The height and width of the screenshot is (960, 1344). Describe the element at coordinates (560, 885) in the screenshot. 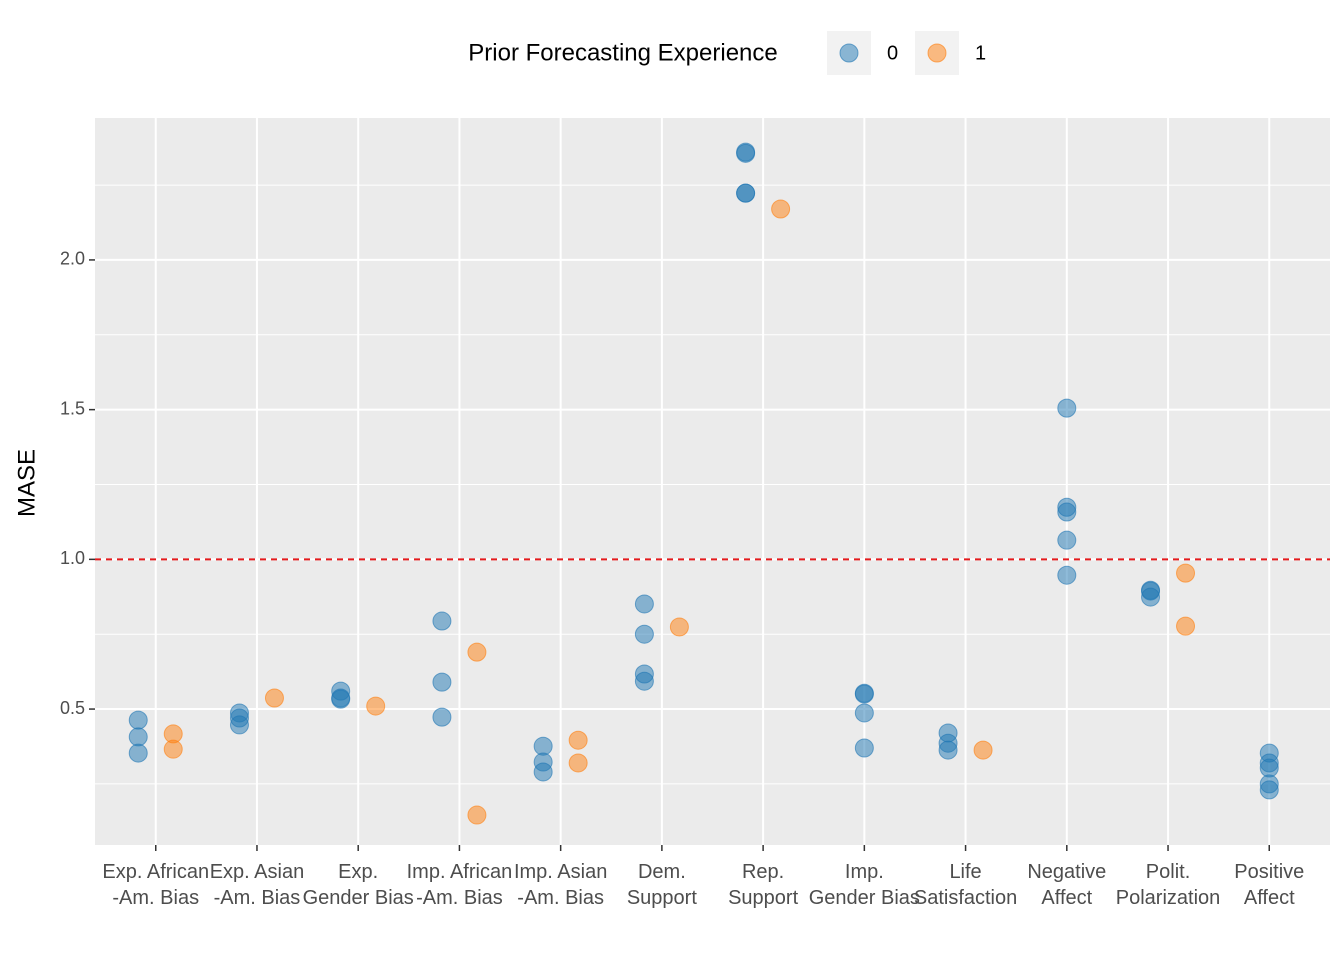

I see `x-tick-label: Imp. Asian -Am. Bias` at that location.